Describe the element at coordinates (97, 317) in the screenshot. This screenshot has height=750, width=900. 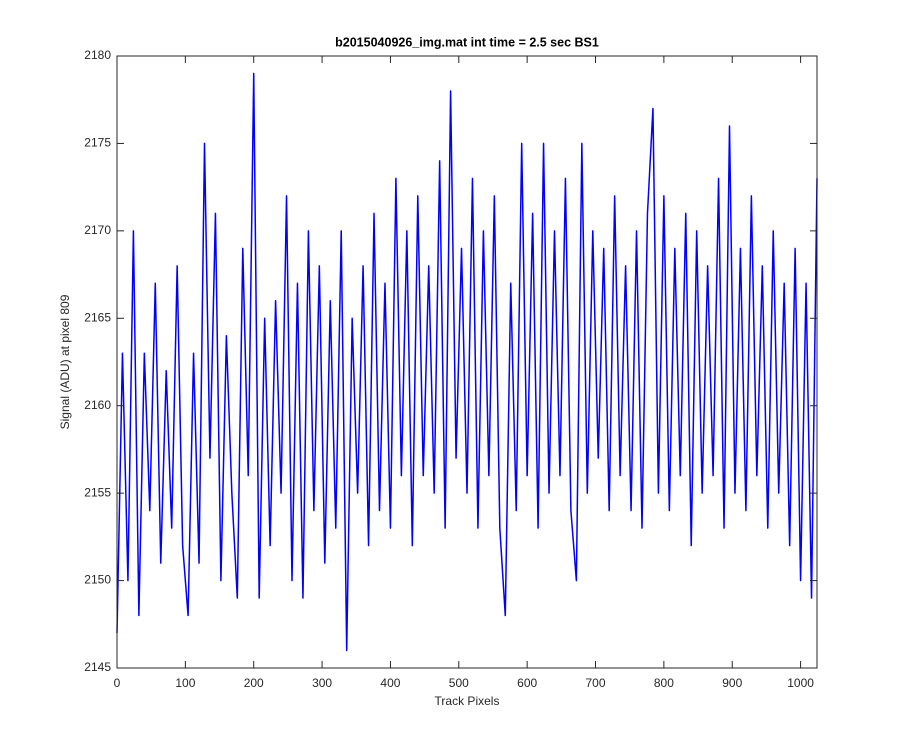
I see `y-tick-label: 2165` at that location.